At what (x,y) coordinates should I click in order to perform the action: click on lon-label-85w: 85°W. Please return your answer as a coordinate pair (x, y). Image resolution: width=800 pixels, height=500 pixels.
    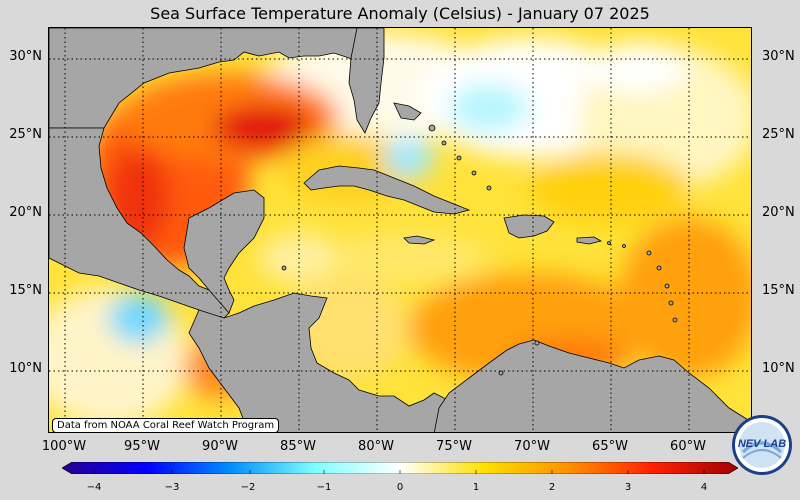
    Looking at the image, I should click on (298, 446).